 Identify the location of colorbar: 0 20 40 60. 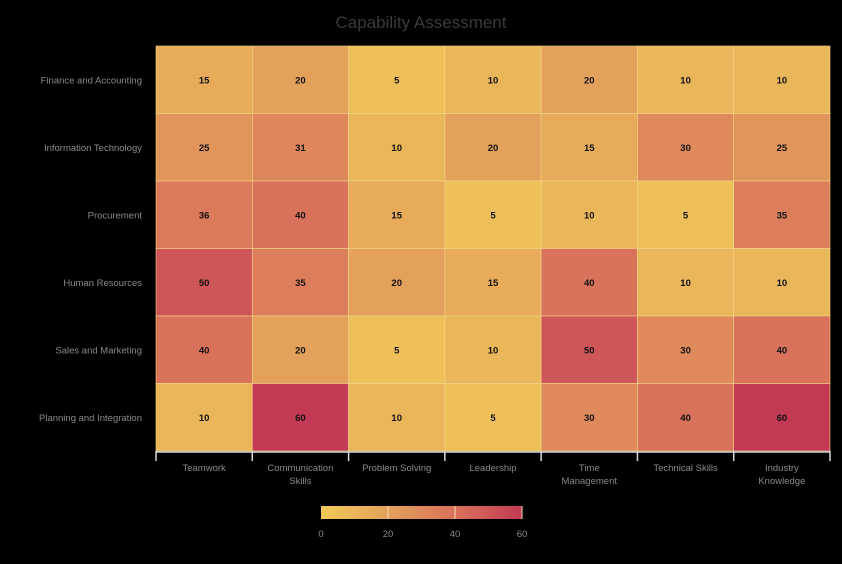
(422, 523).